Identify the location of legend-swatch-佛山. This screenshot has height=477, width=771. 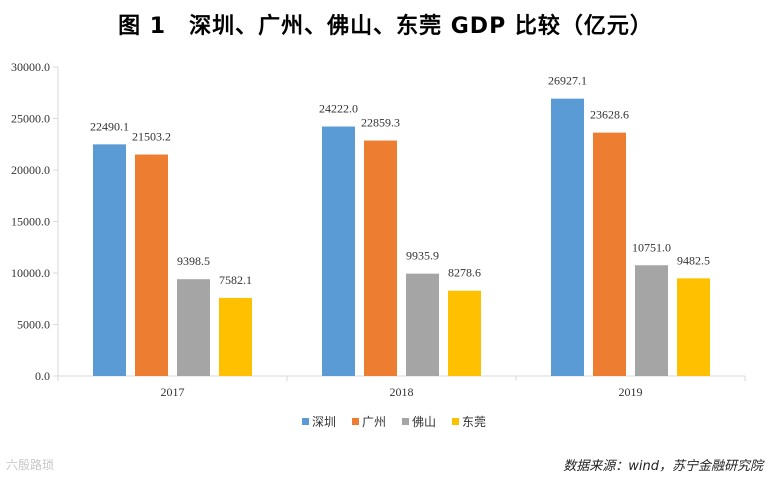
(405, 421).